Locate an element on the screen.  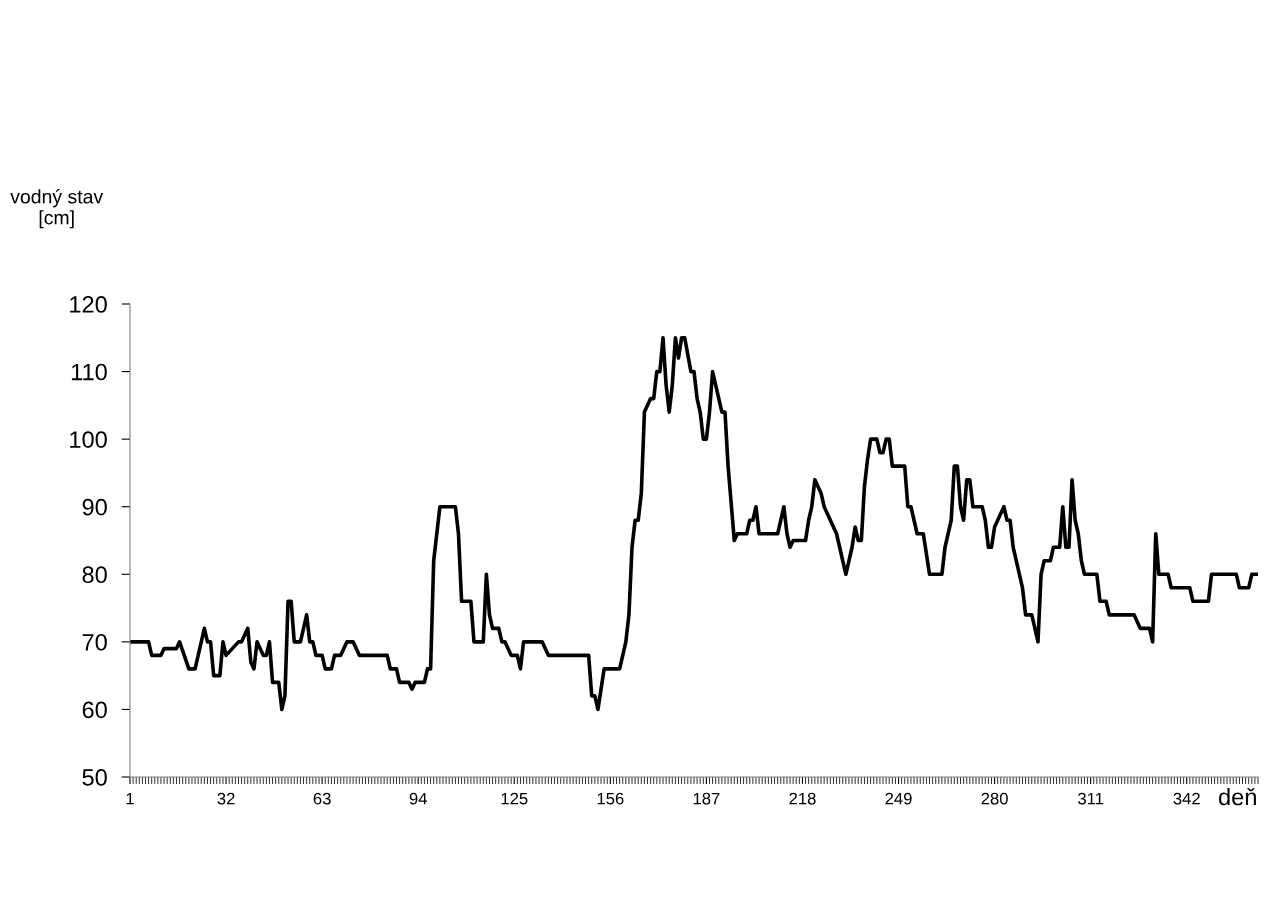
x-axis-title: deň is located at coordinates (1237, 796).